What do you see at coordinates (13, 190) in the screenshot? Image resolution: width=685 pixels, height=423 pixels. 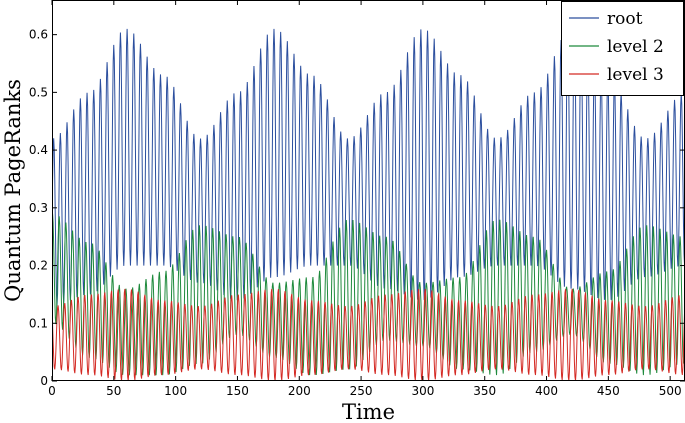 I see `y-axis-title: Quantum PageRanks` at bounding box center [13, 190].